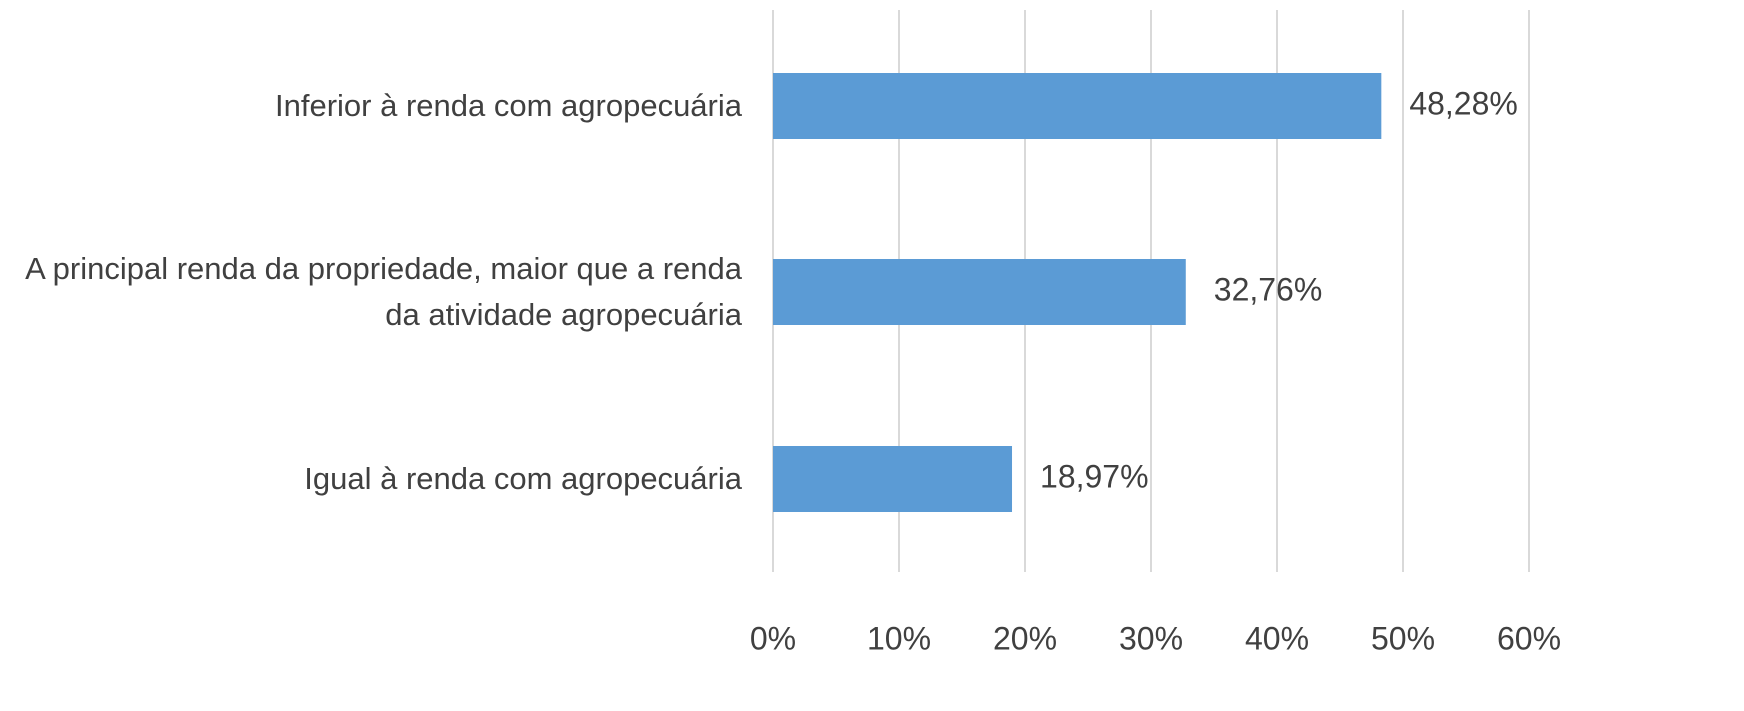 Image resolution: width=1744 pixels, height=711 pixels. Describe the element at coordinates (1151, 638) in the screenshot. I see `x-tick-label: 30%` at that location.